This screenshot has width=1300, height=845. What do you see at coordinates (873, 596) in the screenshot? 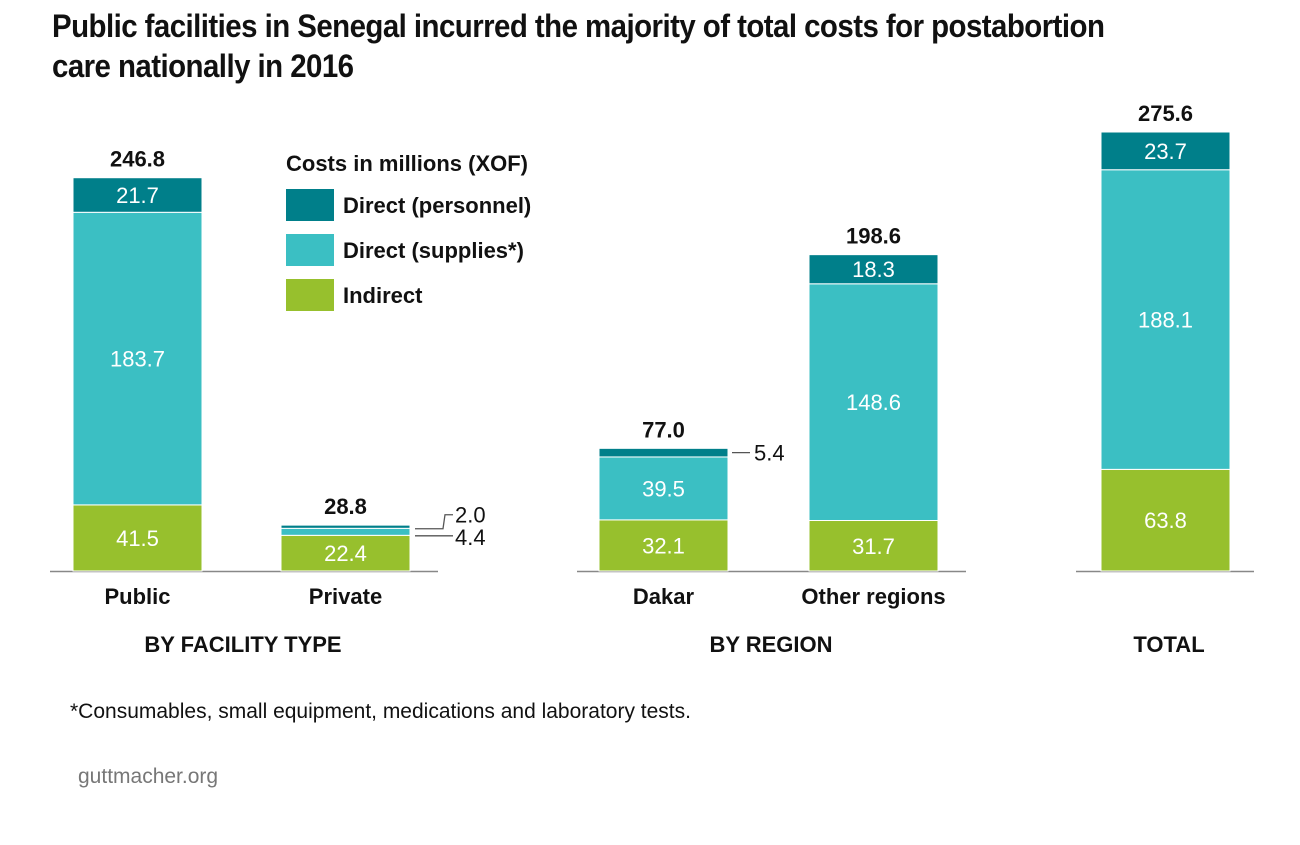
I see `category-label-3: Other regions` at bounding box center [873, 596].